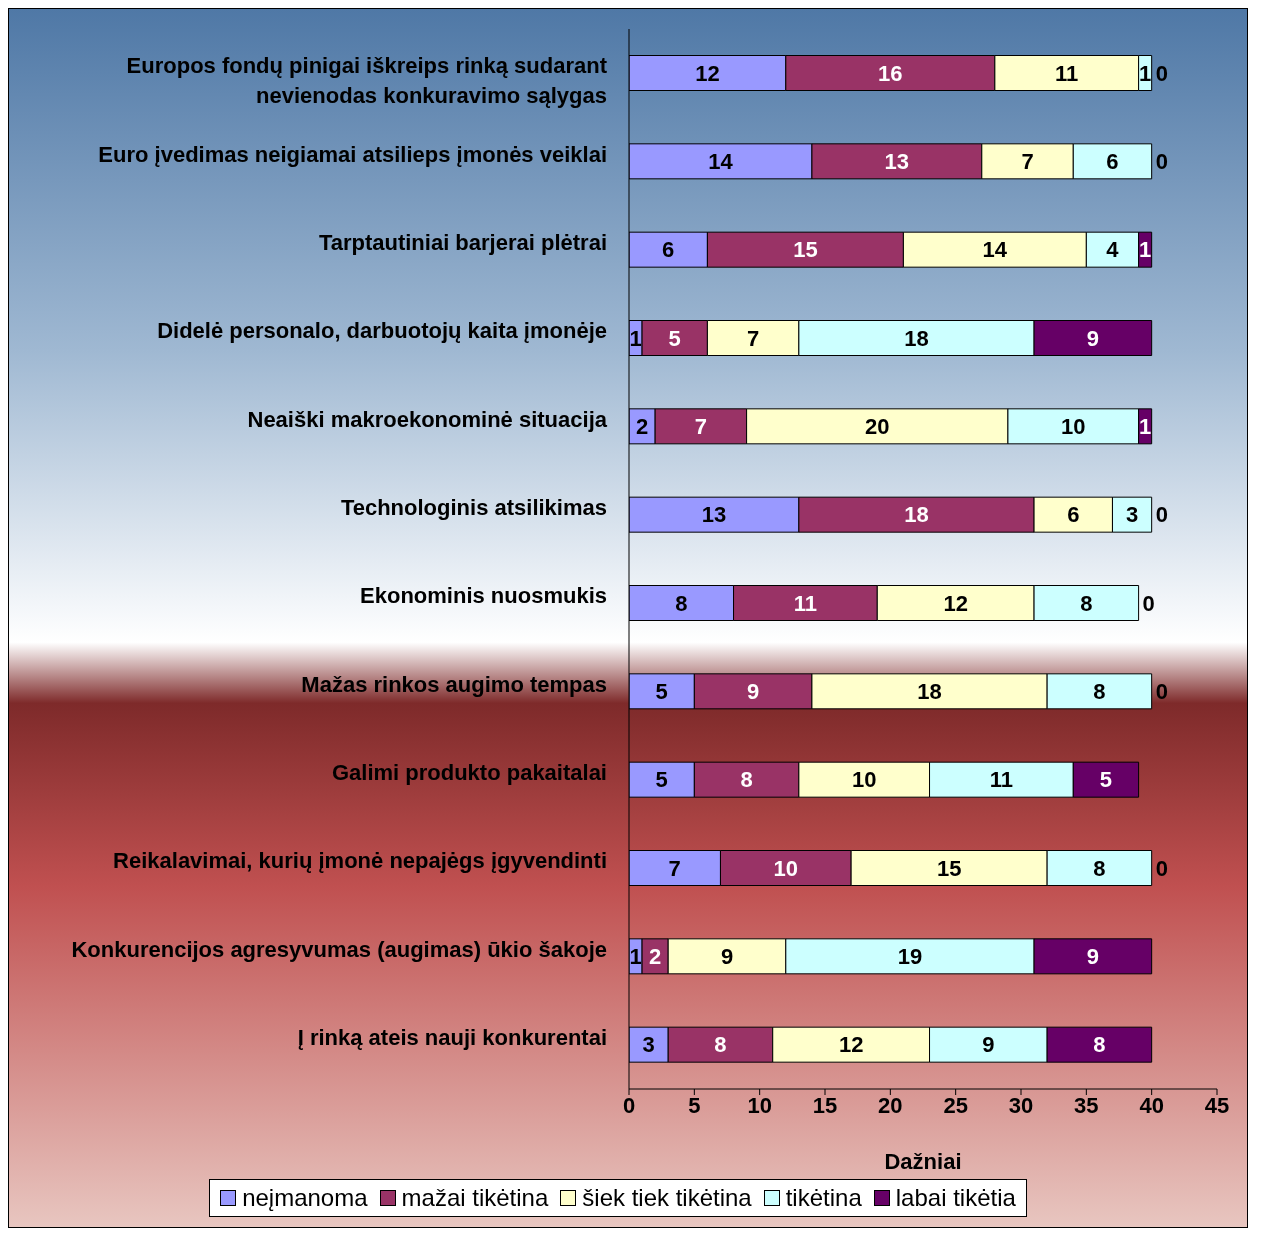 The width and height of the screenshot is (1268, 1240). I want to click on x-tick-label: 40, so click(1151, 1105).